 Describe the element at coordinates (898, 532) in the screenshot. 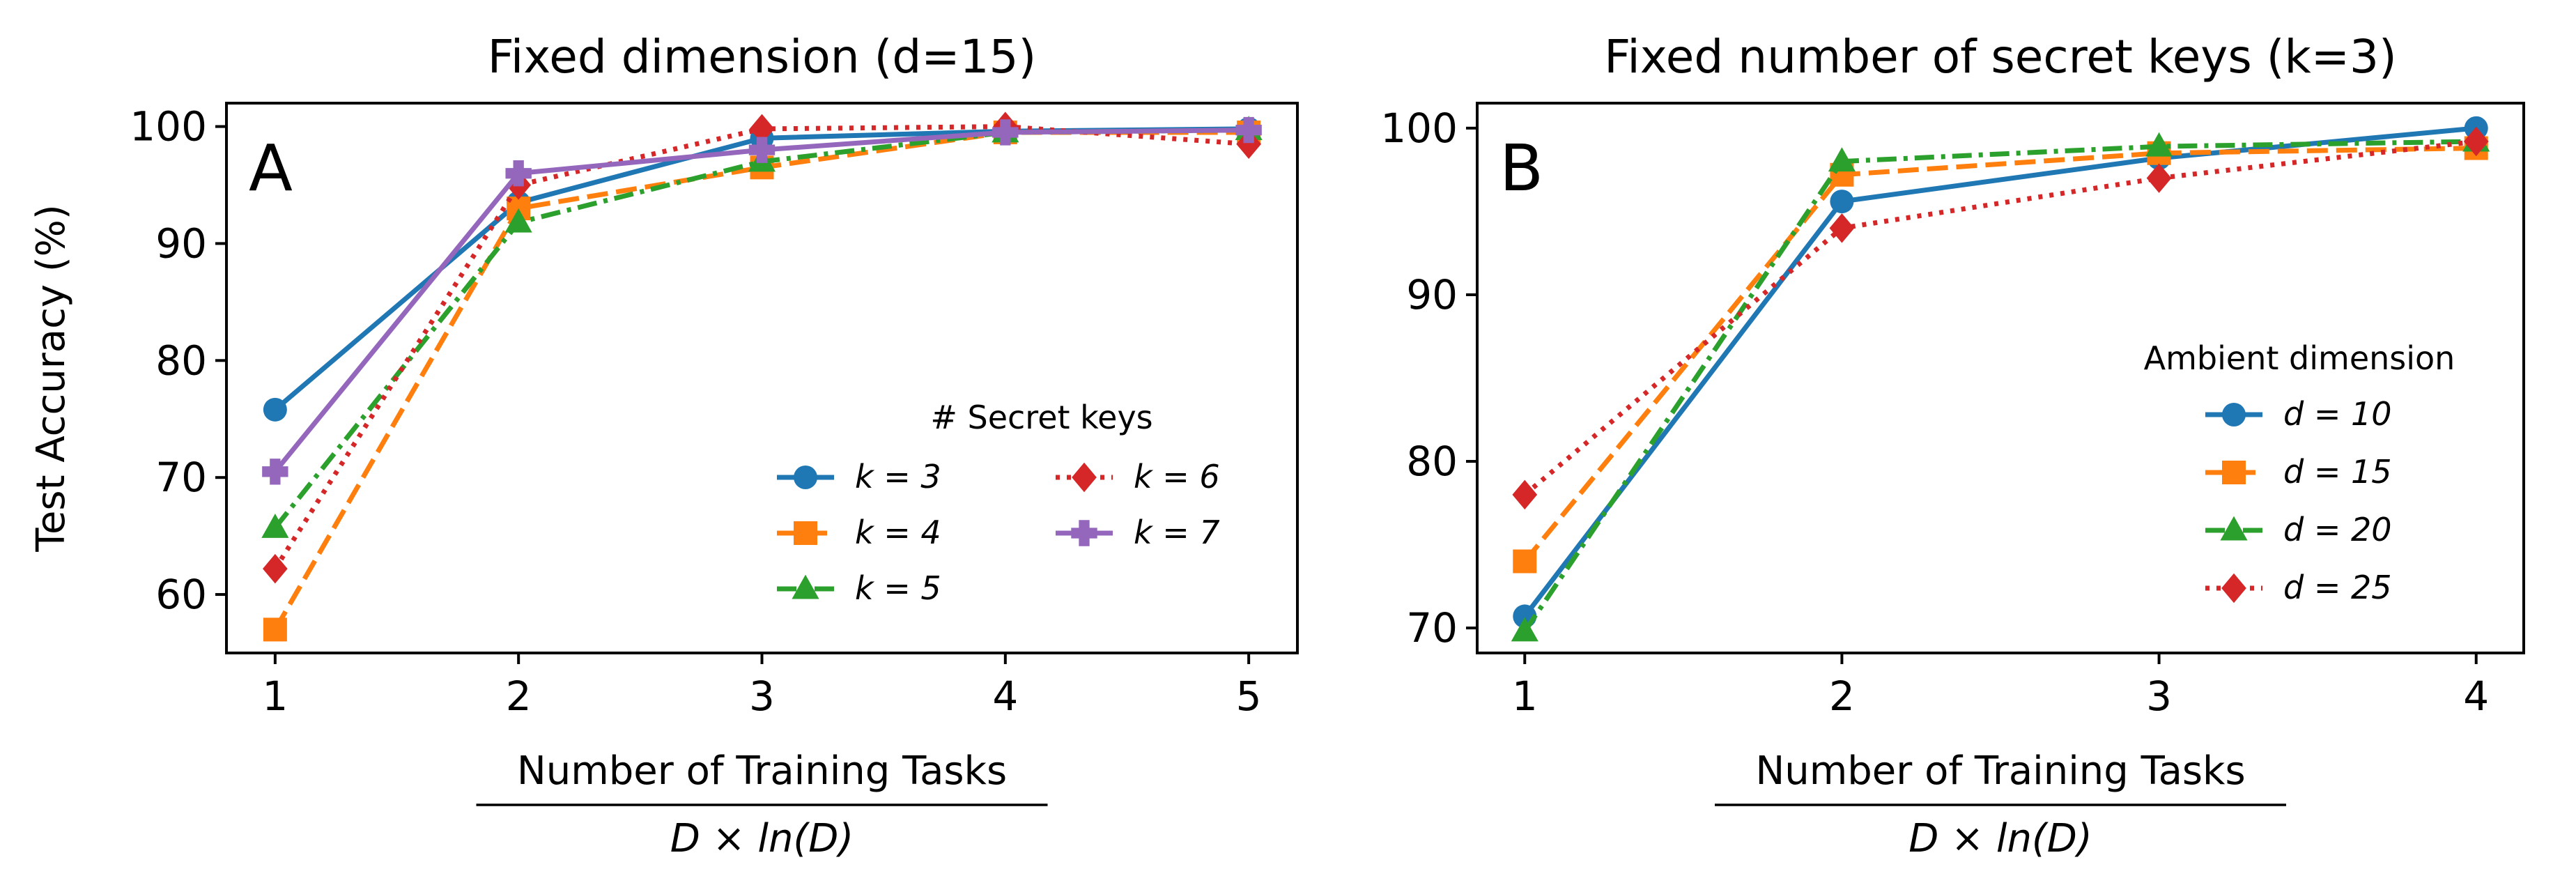

I see `legend-label: k = 4` at that location.